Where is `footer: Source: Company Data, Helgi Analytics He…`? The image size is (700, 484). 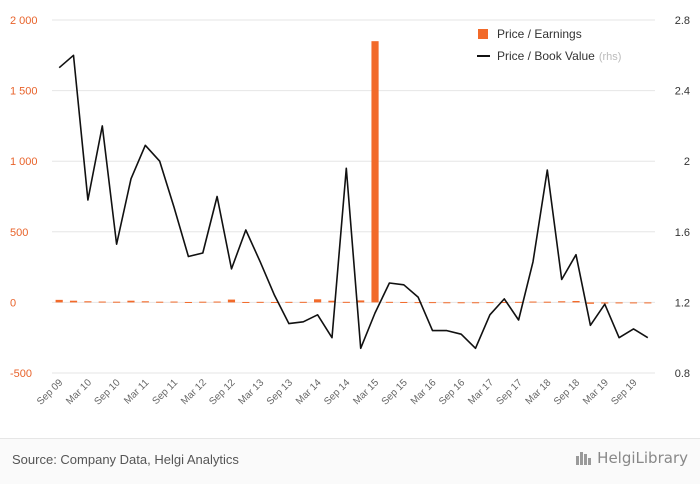
footer: Source: Company Data, Helgi Analytics He… is located at coordinates (350, 461).